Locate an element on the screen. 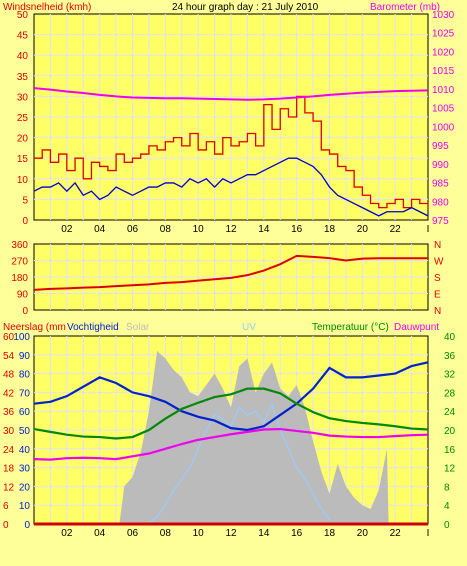 This screenshot has height=566, width=467. wind-x-tick-label: 12 is located at coordinates (231, 229).